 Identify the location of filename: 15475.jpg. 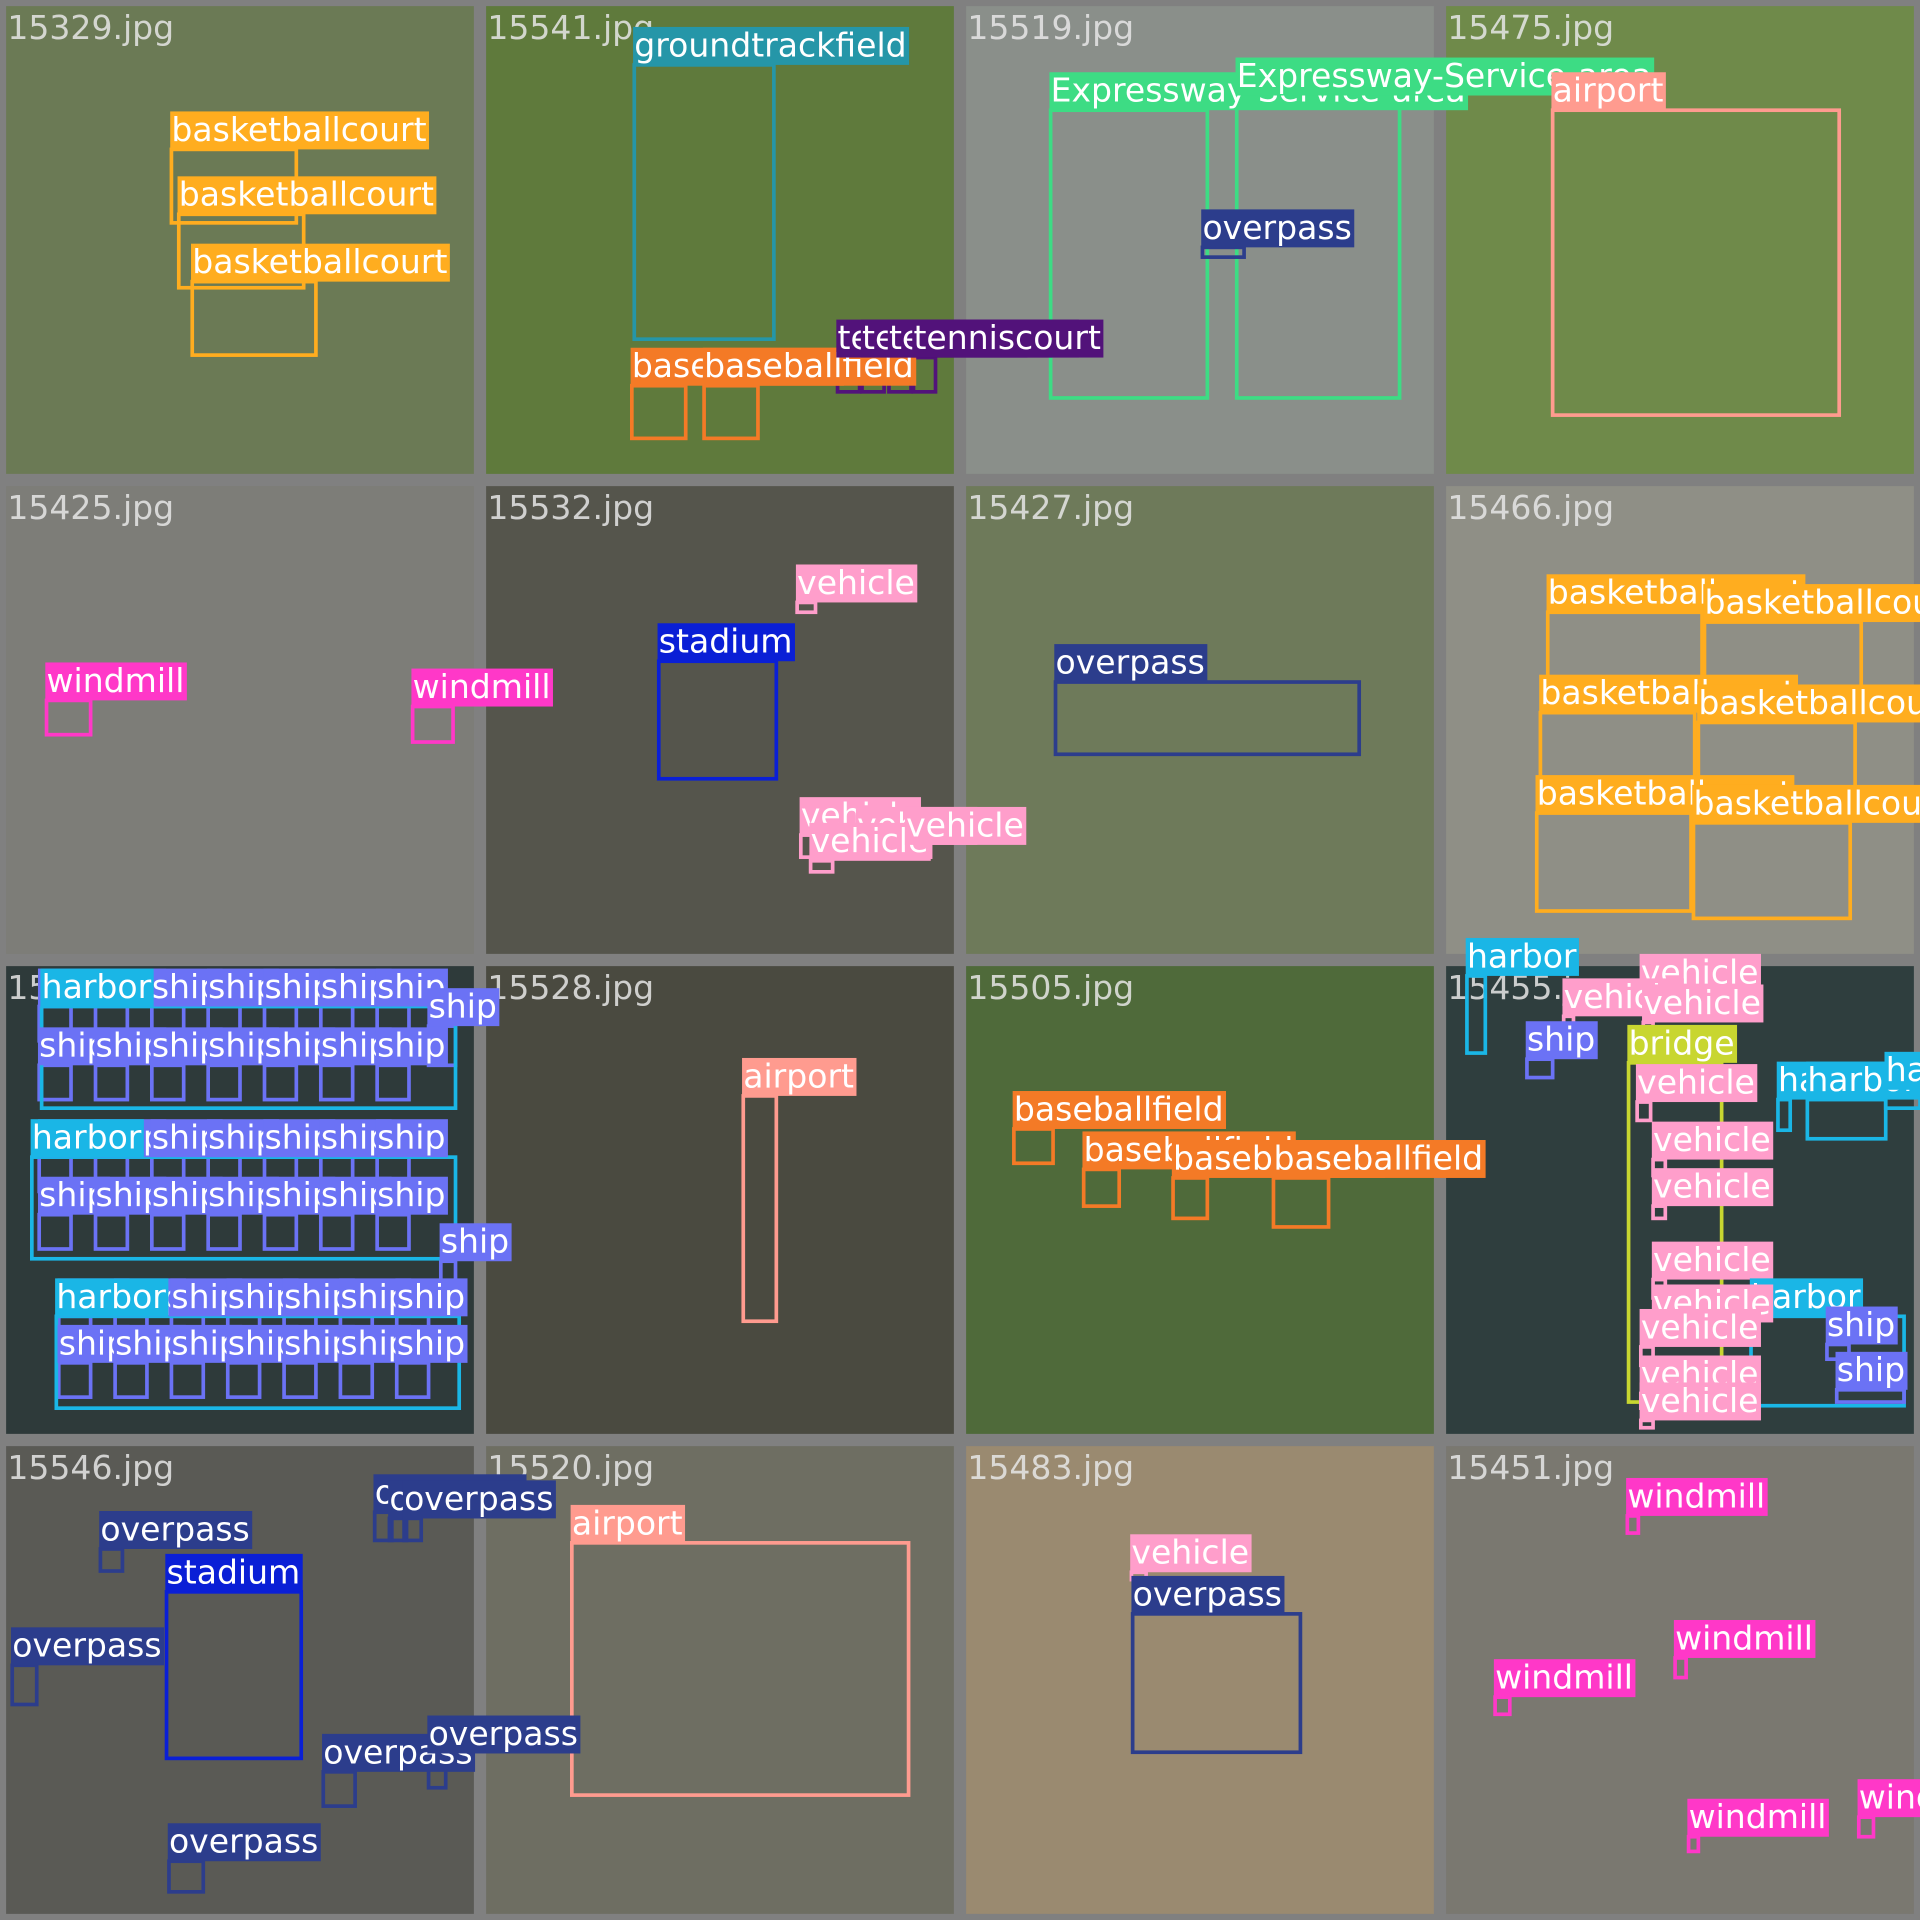
(1530, 27).